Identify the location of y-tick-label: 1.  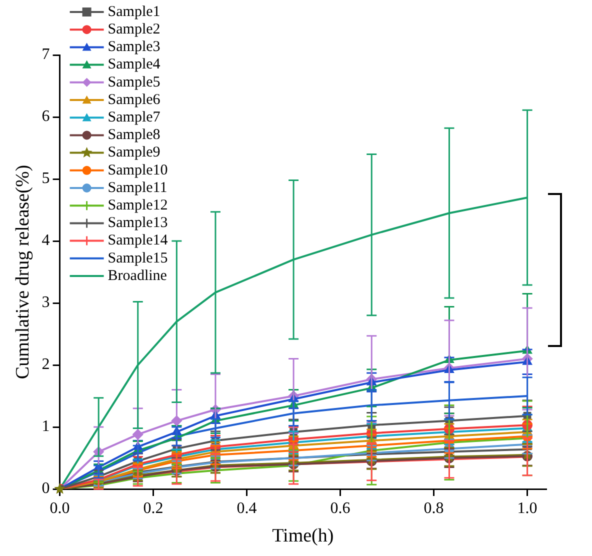
(46, 427).